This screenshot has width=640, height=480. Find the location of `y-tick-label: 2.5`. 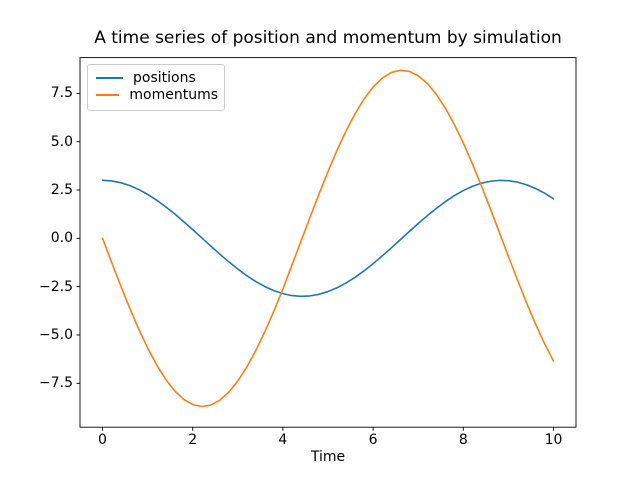

y-tick-label: 2.5 is located at coordinates (61, 190).